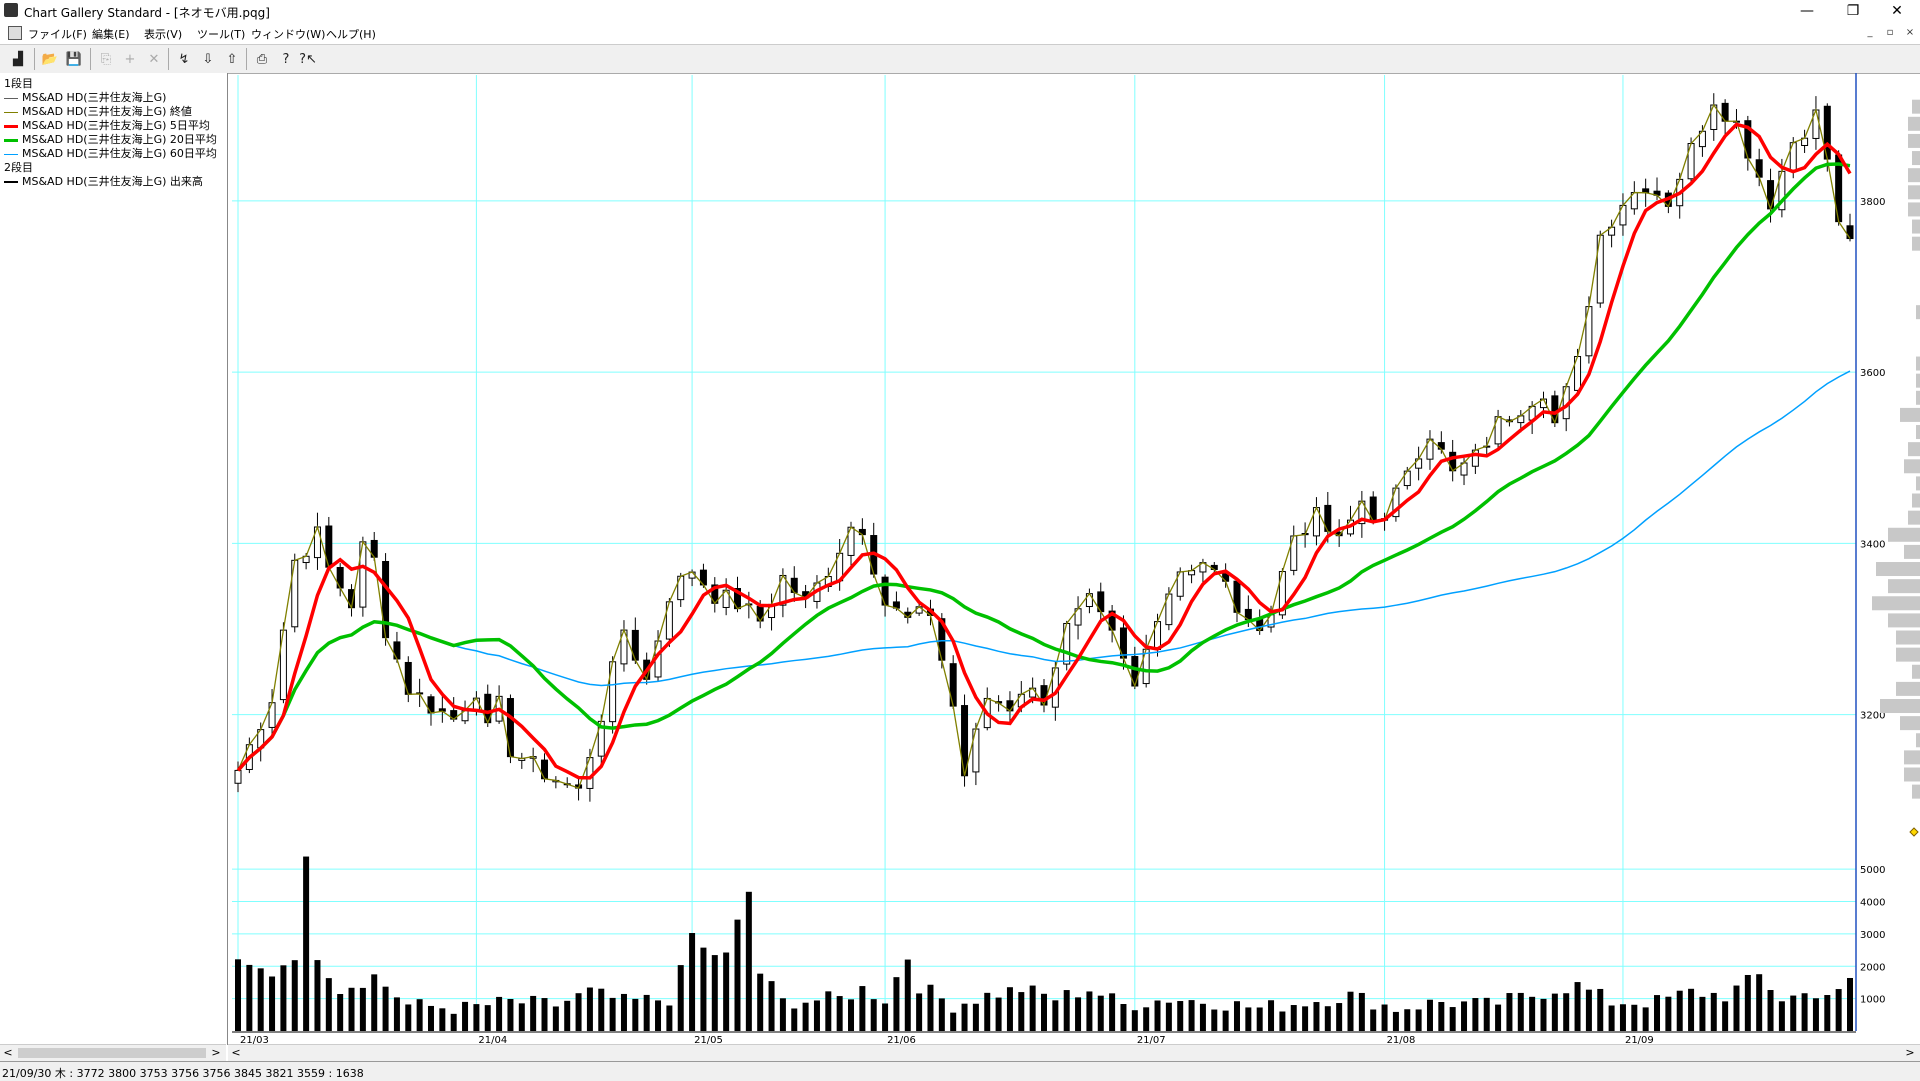 This screenshot has height=1081, width=1920. Describe the element at coordinates (110, 152) in the screenshot. I see `legend-item: MS&AD HD(三井住友海上G) 60日平均` at that location.